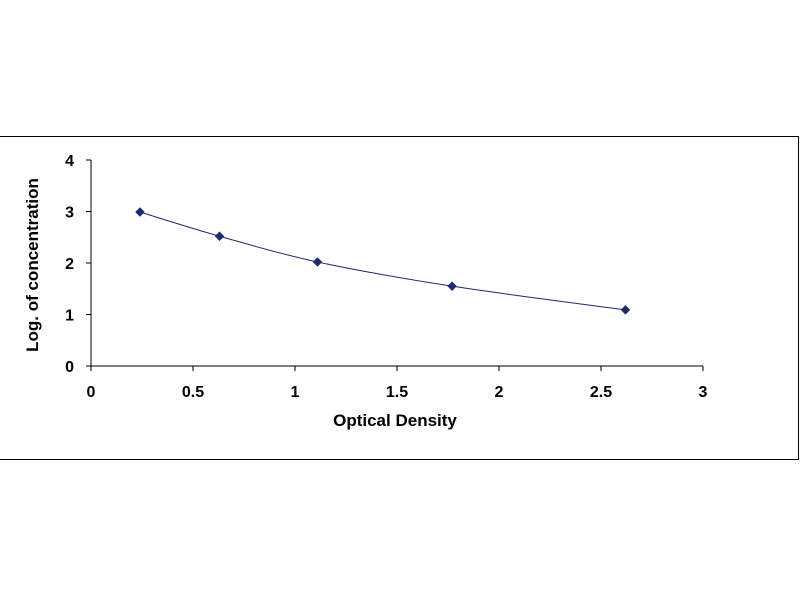 The width and height of the screenshot is (800, 600). I want to click on x-tick-labels: 0 0.5 1 1.5 2 2.5 3, so click(397, 392).